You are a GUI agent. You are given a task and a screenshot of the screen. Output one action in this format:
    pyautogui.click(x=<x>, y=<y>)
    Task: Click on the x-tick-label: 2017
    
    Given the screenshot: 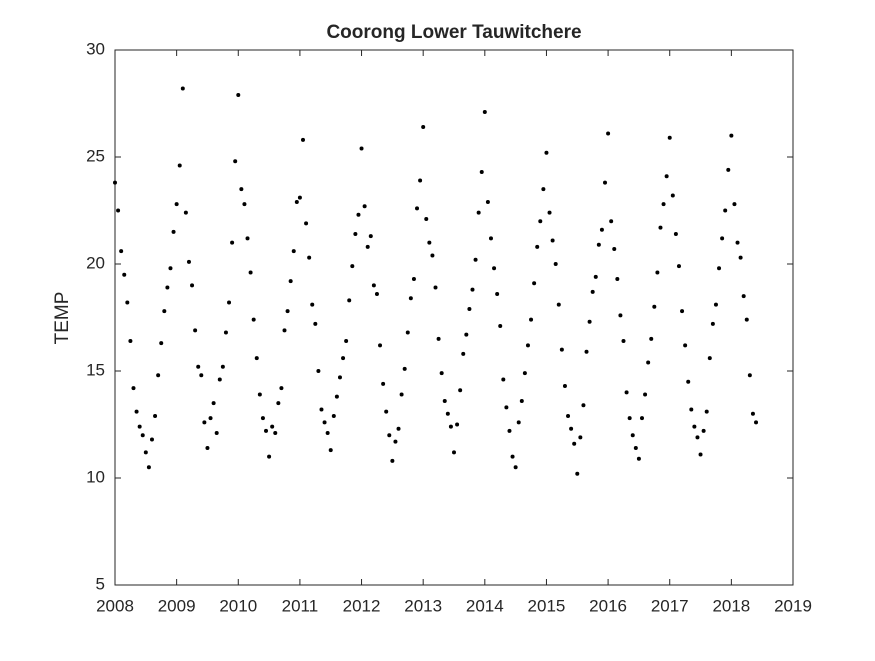 What is the action you would take?
    pyautogui.click(x=670, y=605)
    